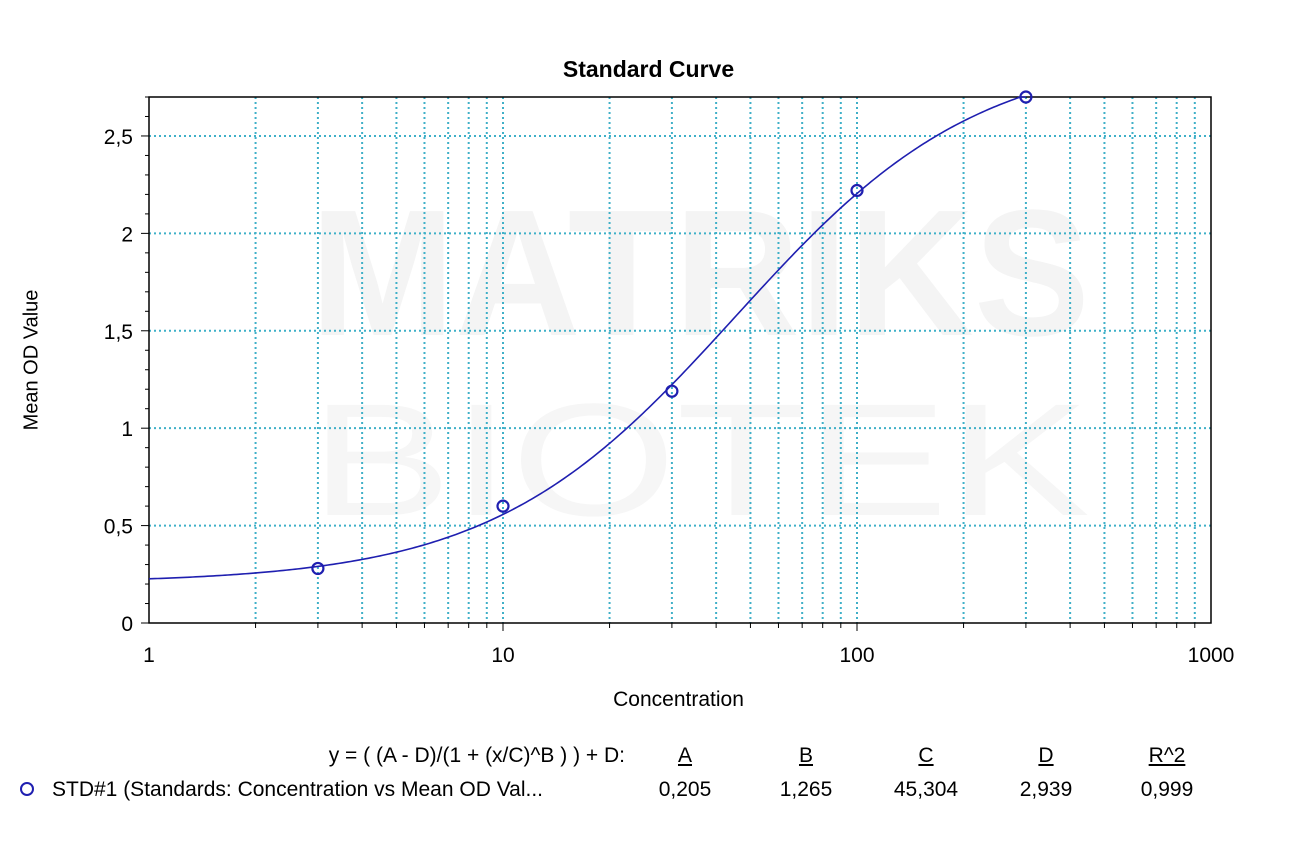  What do you see at coordinates (127, 429) in the screenshot?
I see `y-tick-label: 1` at bounding box center [127, 429].